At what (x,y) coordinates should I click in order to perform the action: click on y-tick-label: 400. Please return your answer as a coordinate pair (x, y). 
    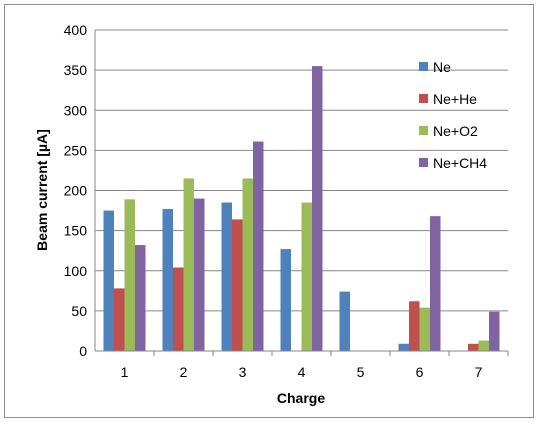
    Looking at the image, I should click on (76, 30).